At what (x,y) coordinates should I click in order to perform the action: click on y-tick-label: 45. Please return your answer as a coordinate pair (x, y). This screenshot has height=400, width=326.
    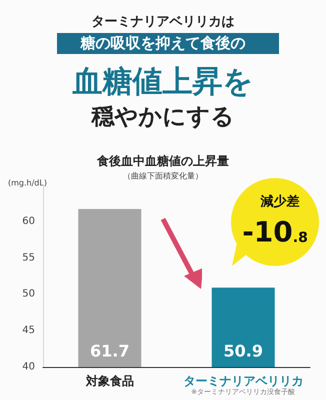
    Looking at the image, I should click on (28, 330).